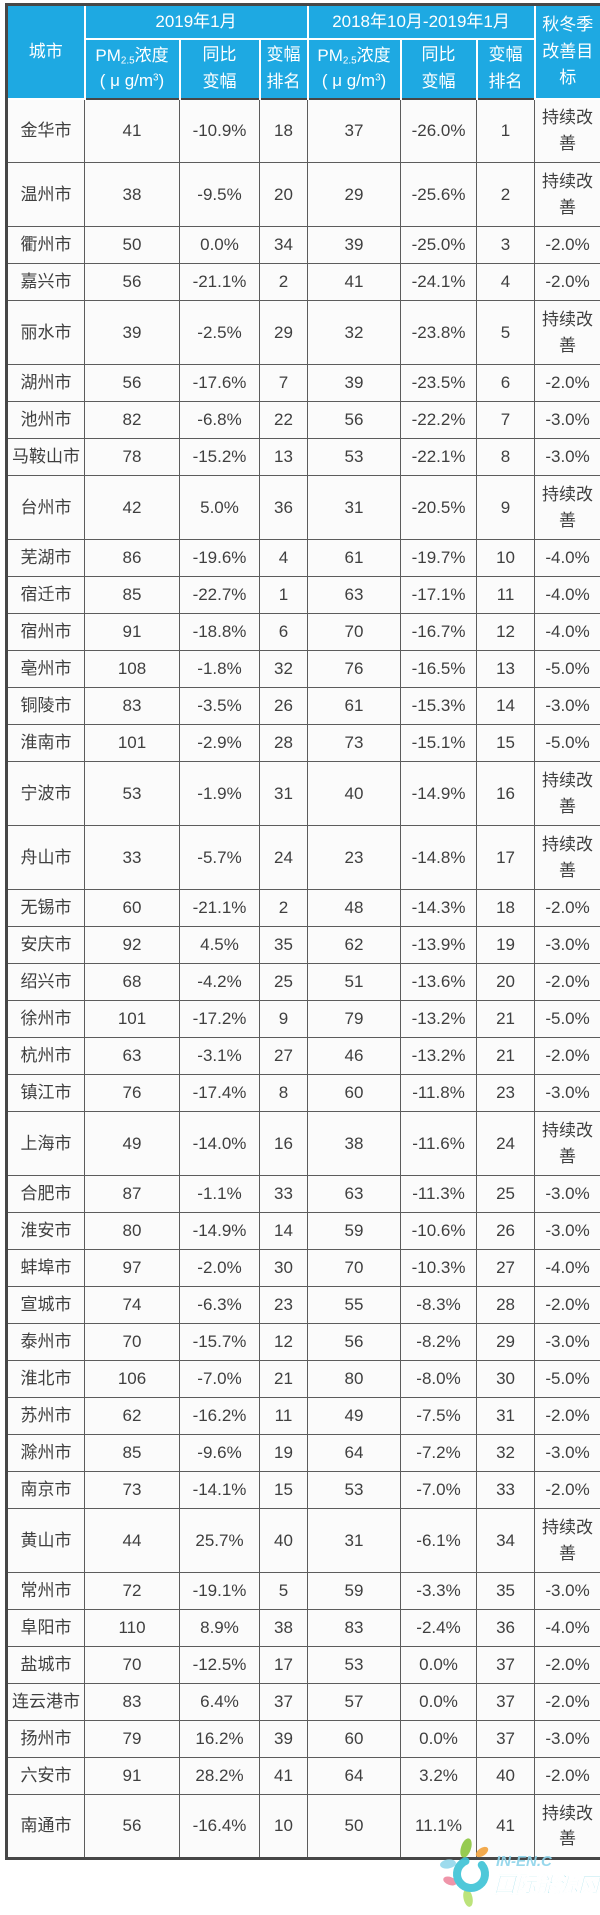  I want to click on period-yoy-cell: -8.3%, so click(439, 1305).